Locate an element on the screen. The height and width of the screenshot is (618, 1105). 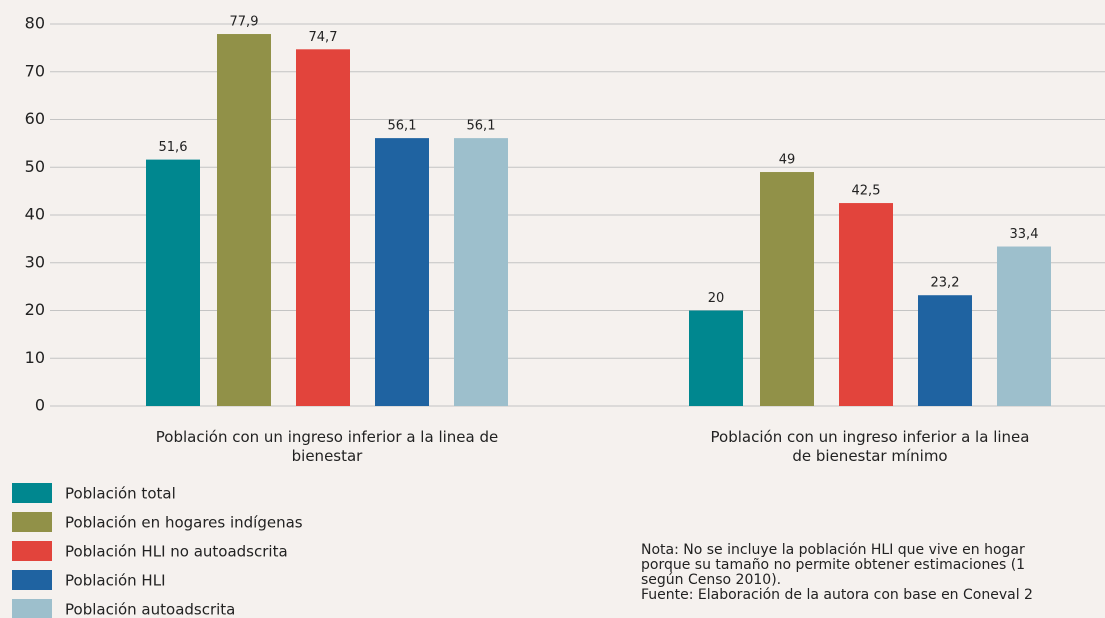
note-line: según Censo 2010). is located at coordinates (711, 580).